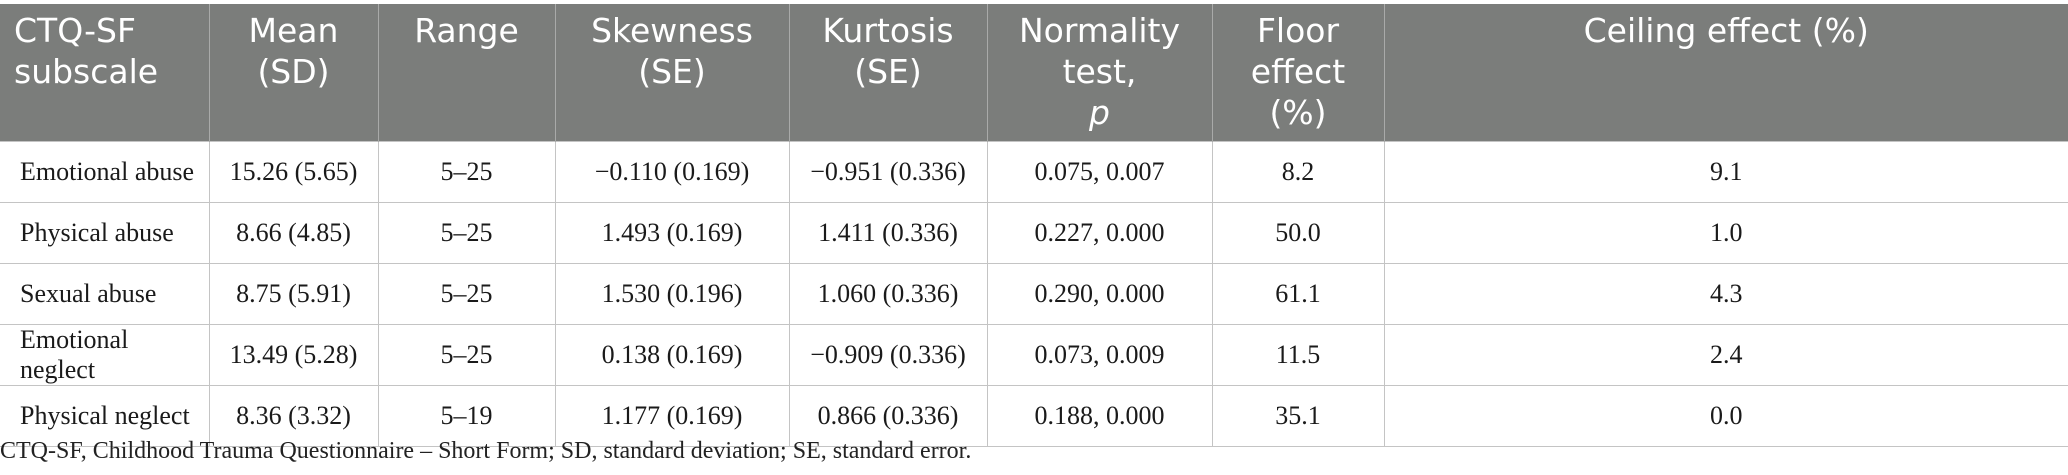  Describe the element at coordinates (1297, 73) in the screenshot. I see `header-floor-effect: Floor effect (%)` at that location.